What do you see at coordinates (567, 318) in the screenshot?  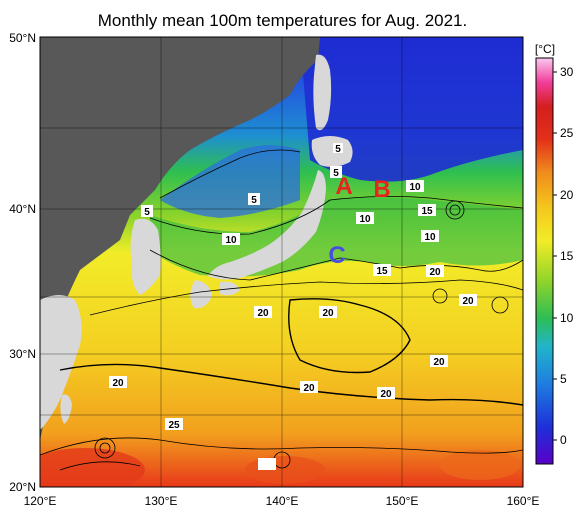 I see `colorbar-tick: 10` at bounding box center [567, 318].